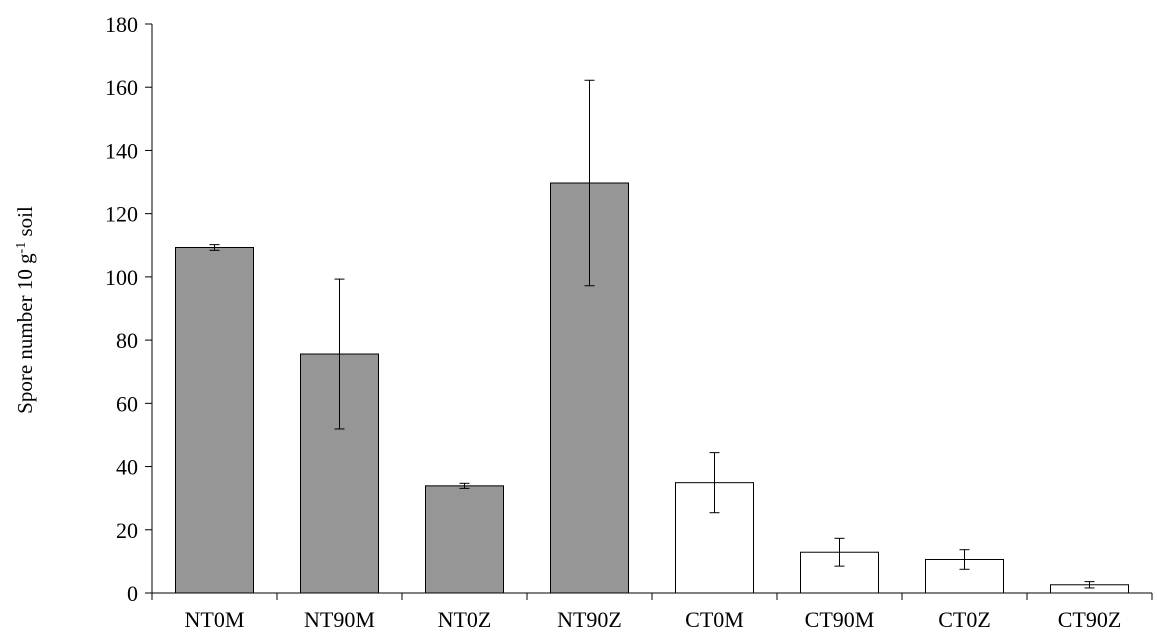 This screenshot has height=640, width=1157. I want to click on error-bar-nt0z, so click(464, 485).